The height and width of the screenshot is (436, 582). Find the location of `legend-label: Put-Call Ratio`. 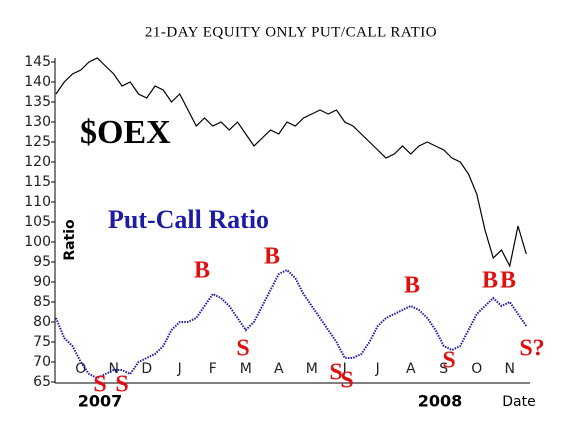

legend-label: Put-Call Ratio is located at coordinates (188, 219).